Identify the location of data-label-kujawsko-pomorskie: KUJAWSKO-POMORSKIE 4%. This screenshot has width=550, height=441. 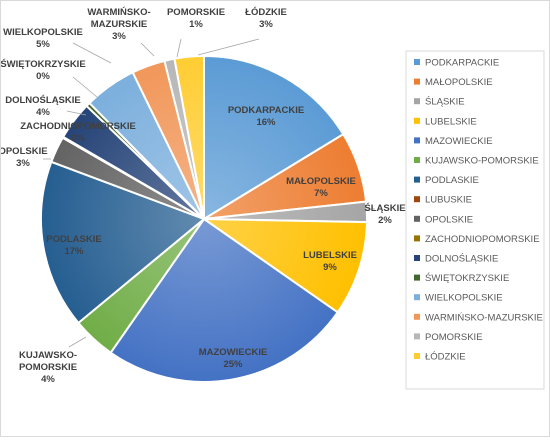
(48, 367).